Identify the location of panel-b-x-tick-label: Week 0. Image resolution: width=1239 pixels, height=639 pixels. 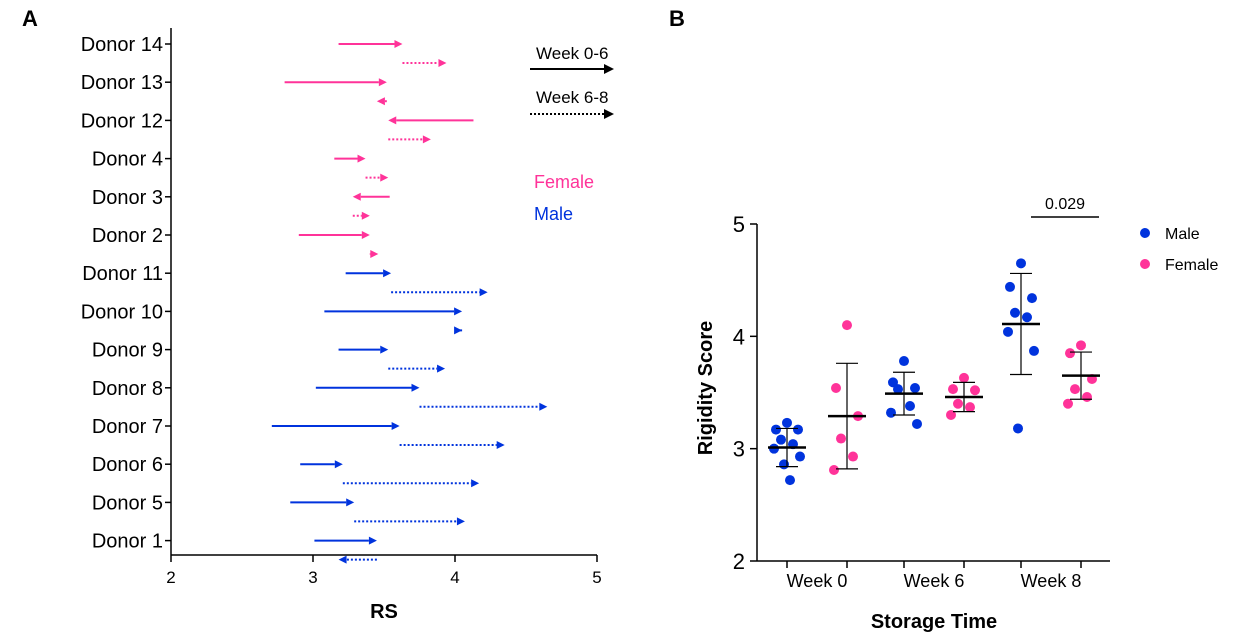
(817, 581).